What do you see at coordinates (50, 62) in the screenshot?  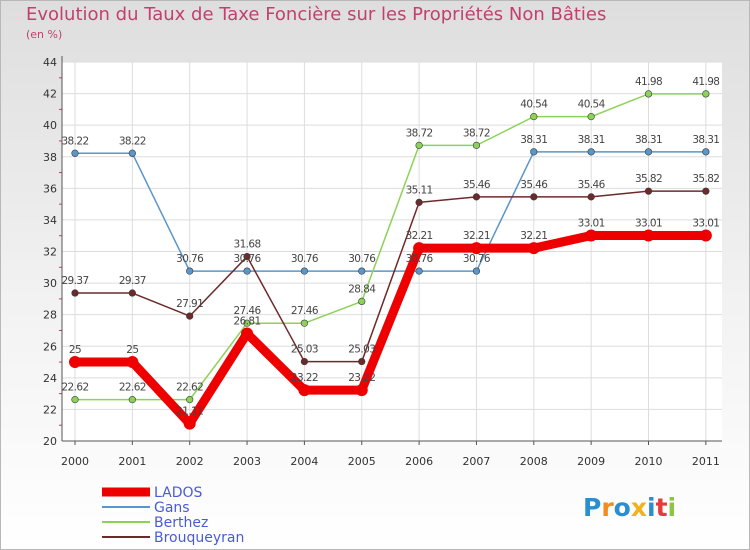 I see `y-tick-label: 44` at bounding box center [50, 62].